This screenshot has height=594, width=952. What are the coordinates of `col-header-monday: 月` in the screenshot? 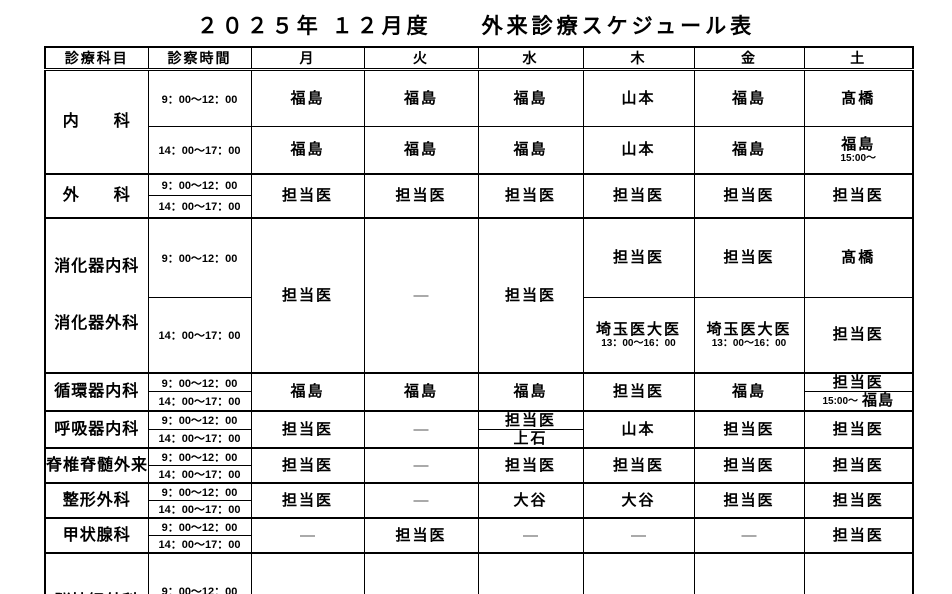 It's located at (307, 58).